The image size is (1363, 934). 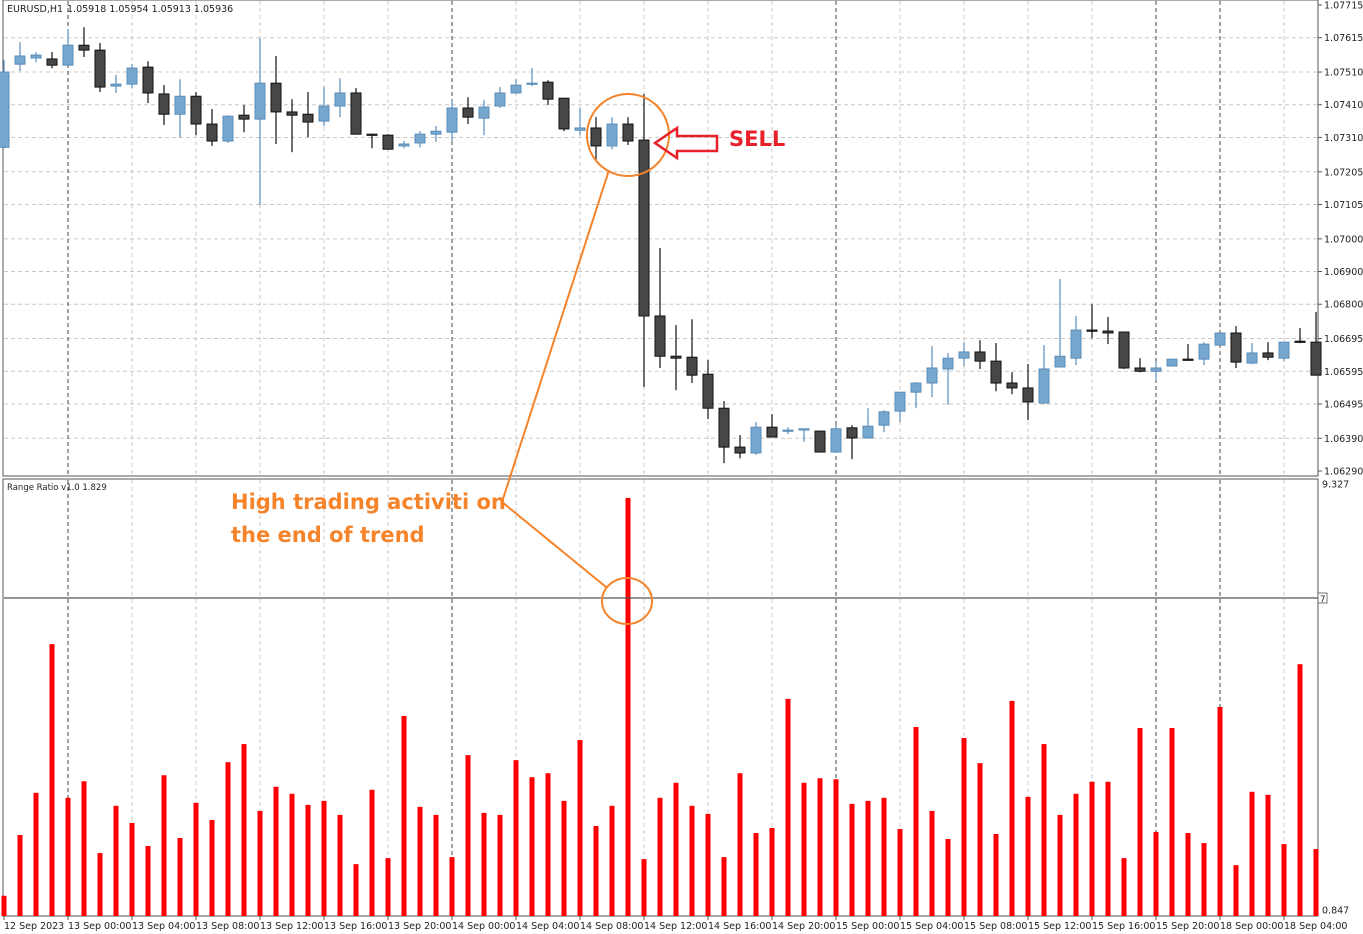 What do you see at coordinates (291, 926) in the screenshot?
I see `time-tick-label: 13 Sep 12:00` at bounding box center [291, 926].